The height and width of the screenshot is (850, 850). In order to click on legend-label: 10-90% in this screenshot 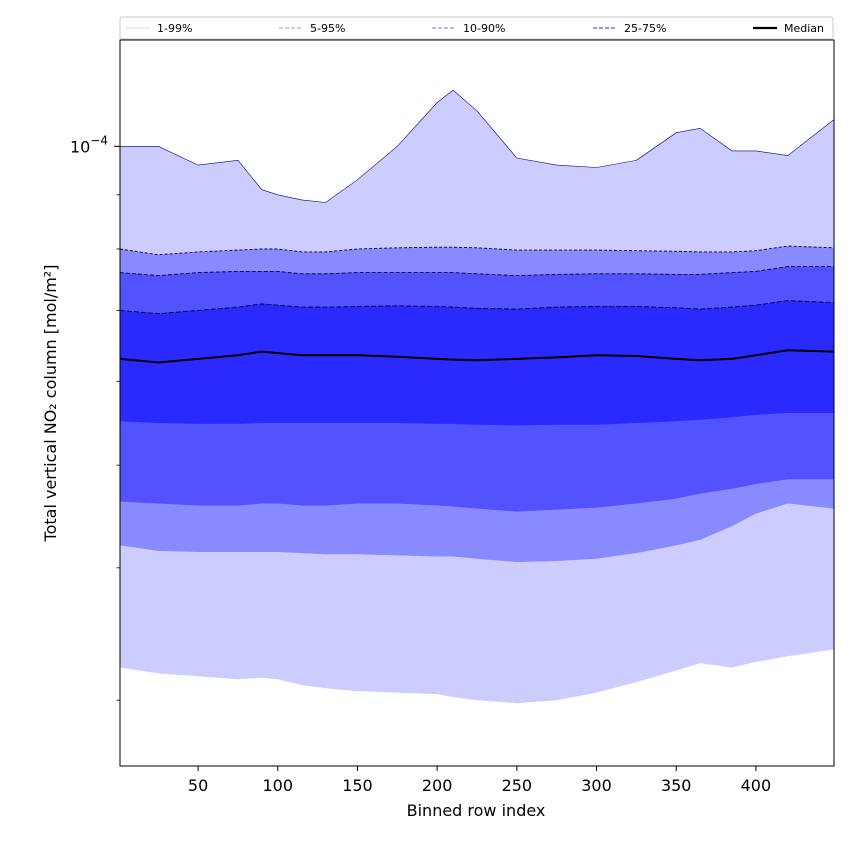, I will do `click(484, 28)`.